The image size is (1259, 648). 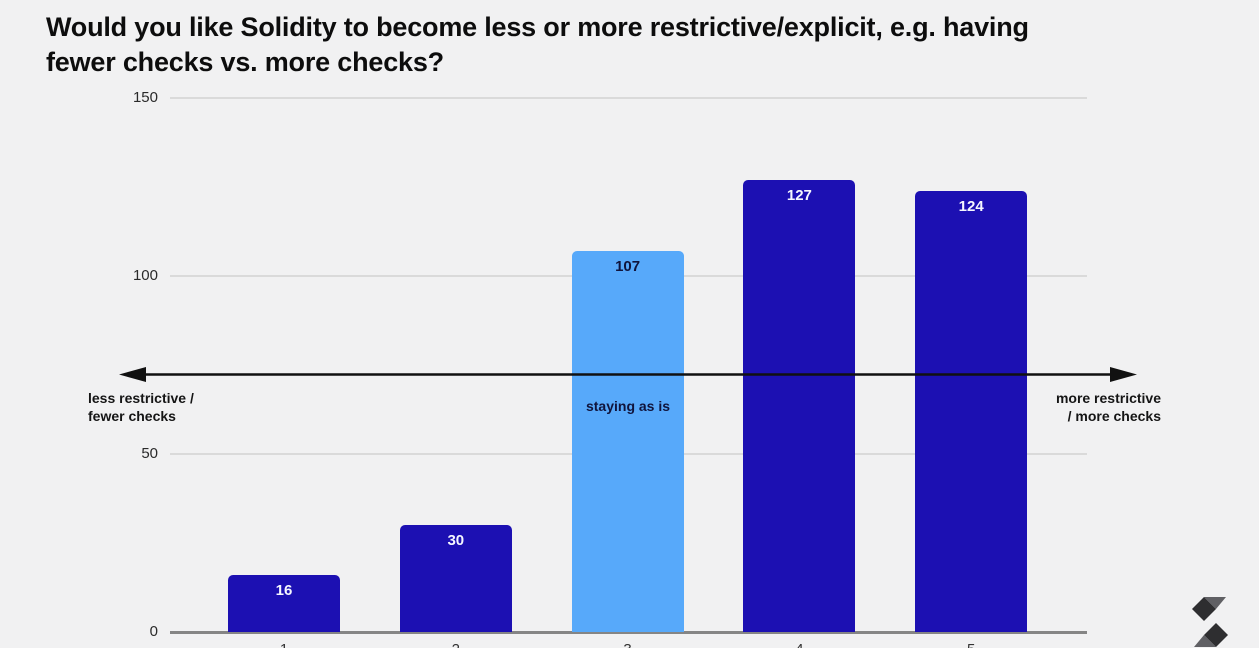 What do you see at coordinates (628, 406) in the screenshot?
I see `center-annotation: staying as is` at bounding box center [628, 406].